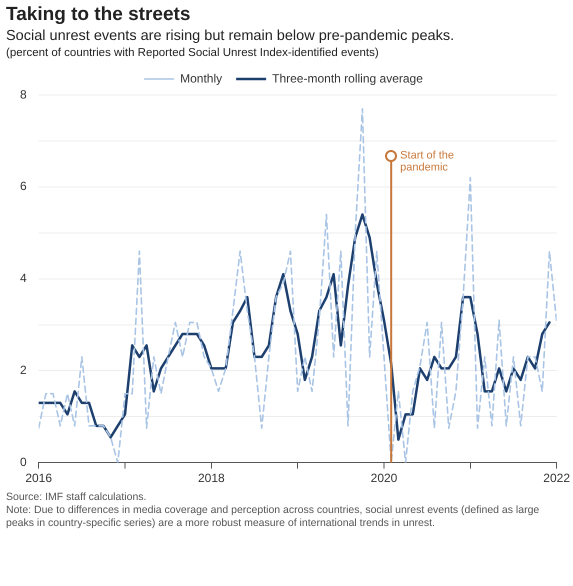 The image size is (573, 586). What do you see at coordinates (193, 53) in the screenshot?
I see `y-axis-title: (percent of countries with Reported Social Unrest Index-identified events)` at bounding box center [193, 53].